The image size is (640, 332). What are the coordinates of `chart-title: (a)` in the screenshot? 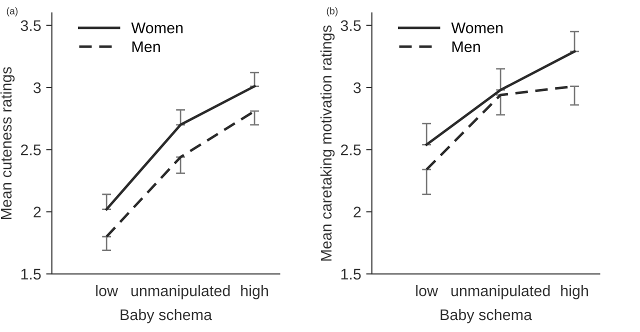 It's located at (12, 11).